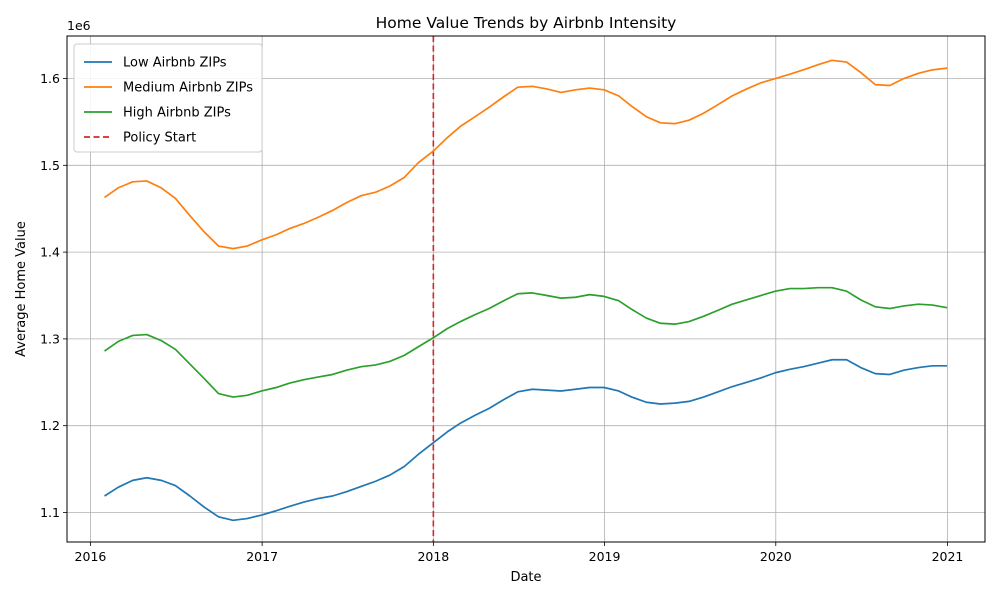 The image size is (1000, 604). I want to click on x-tick-label: 2020, so click(776, 556).